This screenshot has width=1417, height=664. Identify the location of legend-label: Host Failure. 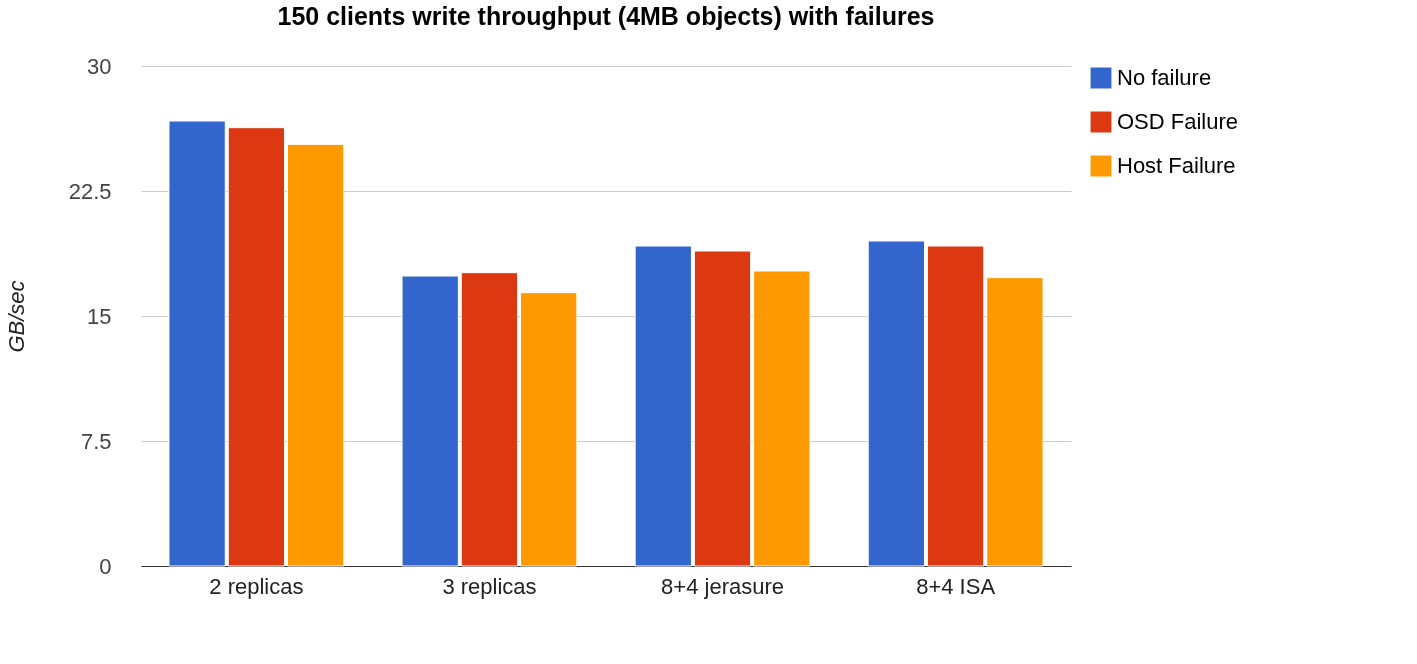
(1176, 165).